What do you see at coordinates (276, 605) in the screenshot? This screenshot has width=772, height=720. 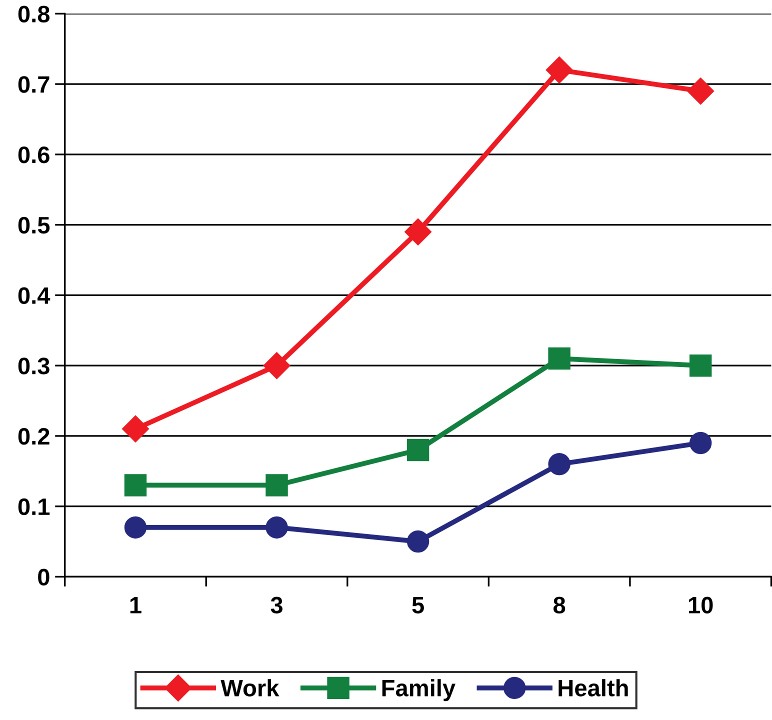 I see `x-tick-label: 3` at bounding box center [276, 605].